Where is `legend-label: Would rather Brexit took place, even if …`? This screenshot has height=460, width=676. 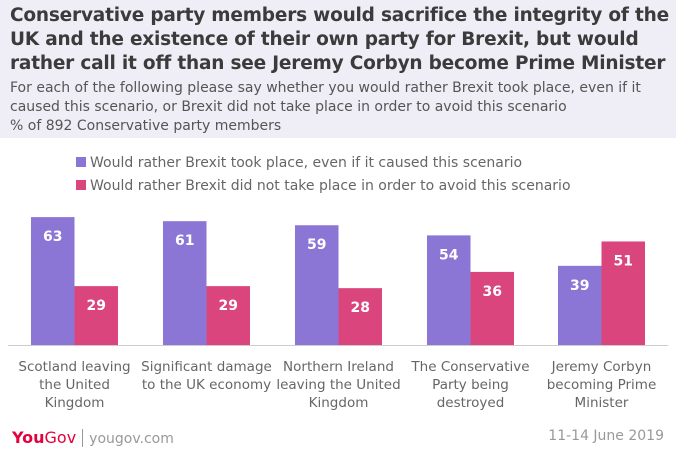 legend-label: Would rather Brexit took place, even if … is located at coordinates (306, 163).